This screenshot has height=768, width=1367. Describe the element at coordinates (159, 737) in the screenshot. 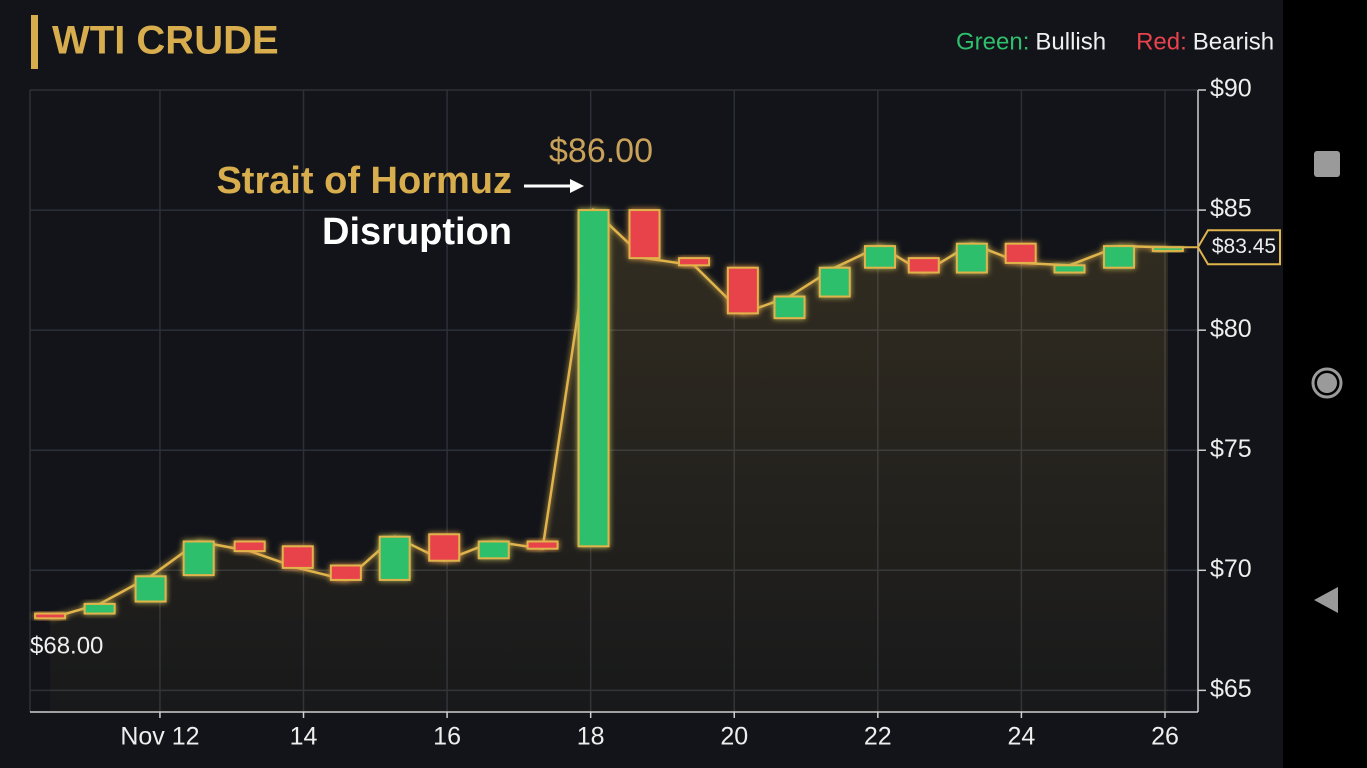

I see `x-tick-label: Nov 12` at that location.